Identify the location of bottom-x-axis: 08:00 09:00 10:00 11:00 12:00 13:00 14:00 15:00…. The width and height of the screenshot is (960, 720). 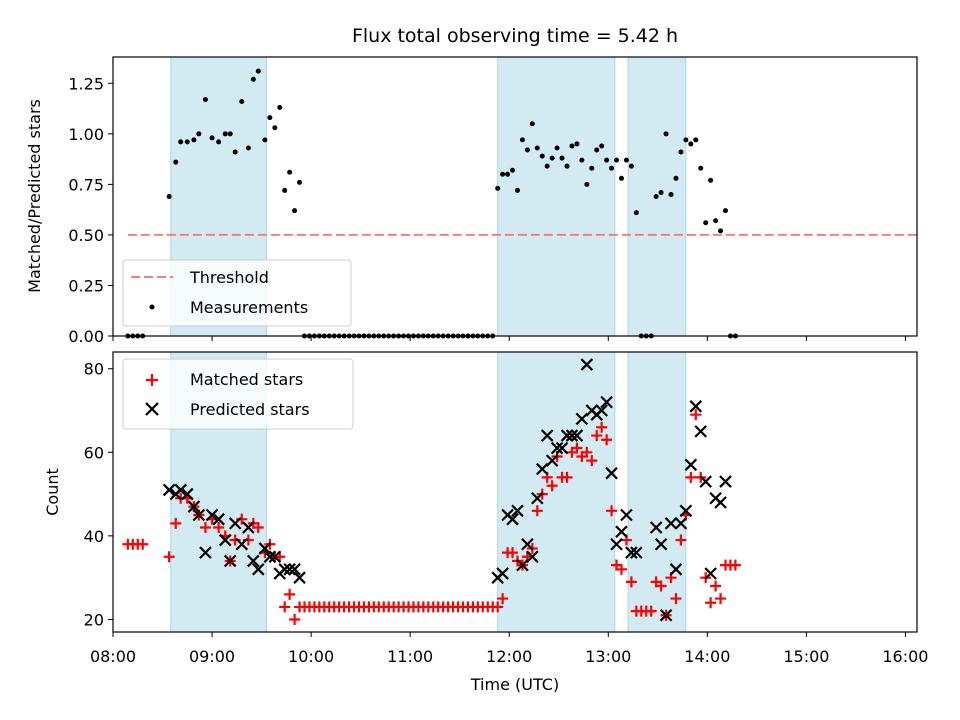
(509, 649).